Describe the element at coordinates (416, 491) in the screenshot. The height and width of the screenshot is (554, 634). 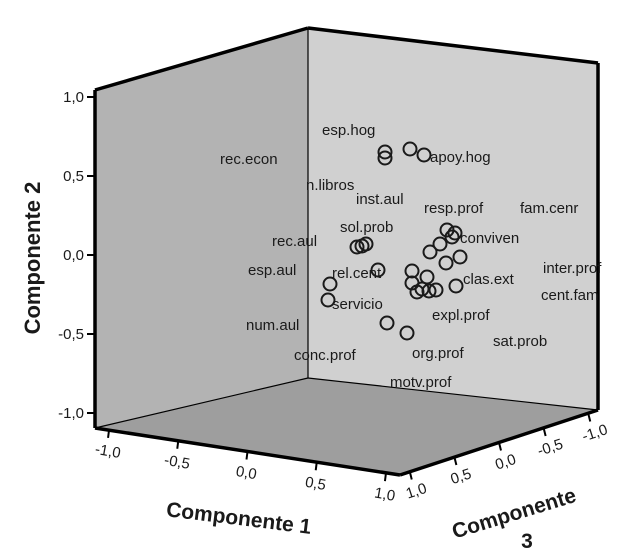
I see `z-tick-label: 1,0` at that location.